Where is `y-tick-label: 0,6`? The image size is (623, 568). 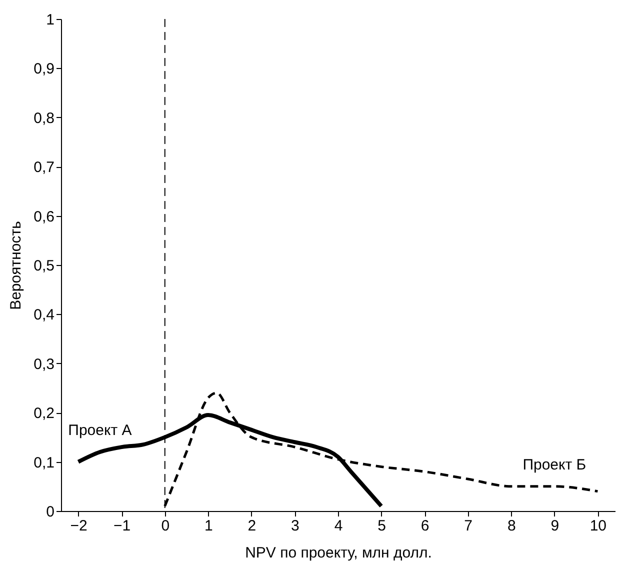 y-tick-label: 0,6 is located at coordinates (44, 217).